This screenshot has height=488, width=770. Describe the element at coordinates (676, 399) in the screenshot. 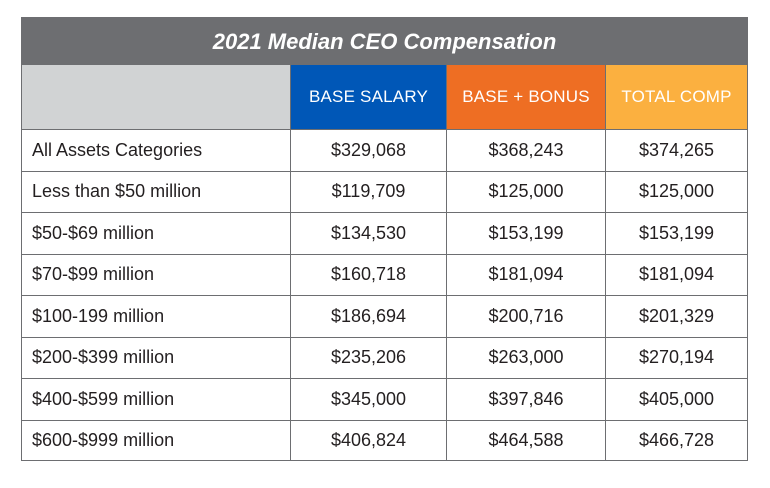

I see `cell-total-comp: $405,000` at that location.